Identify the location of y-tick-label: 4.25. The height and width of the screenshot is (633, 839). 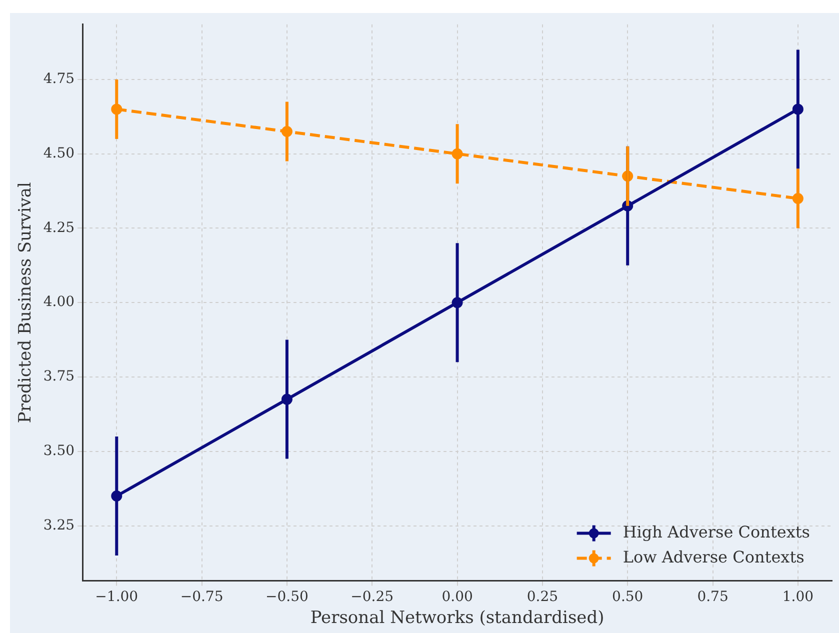
(59, 228).